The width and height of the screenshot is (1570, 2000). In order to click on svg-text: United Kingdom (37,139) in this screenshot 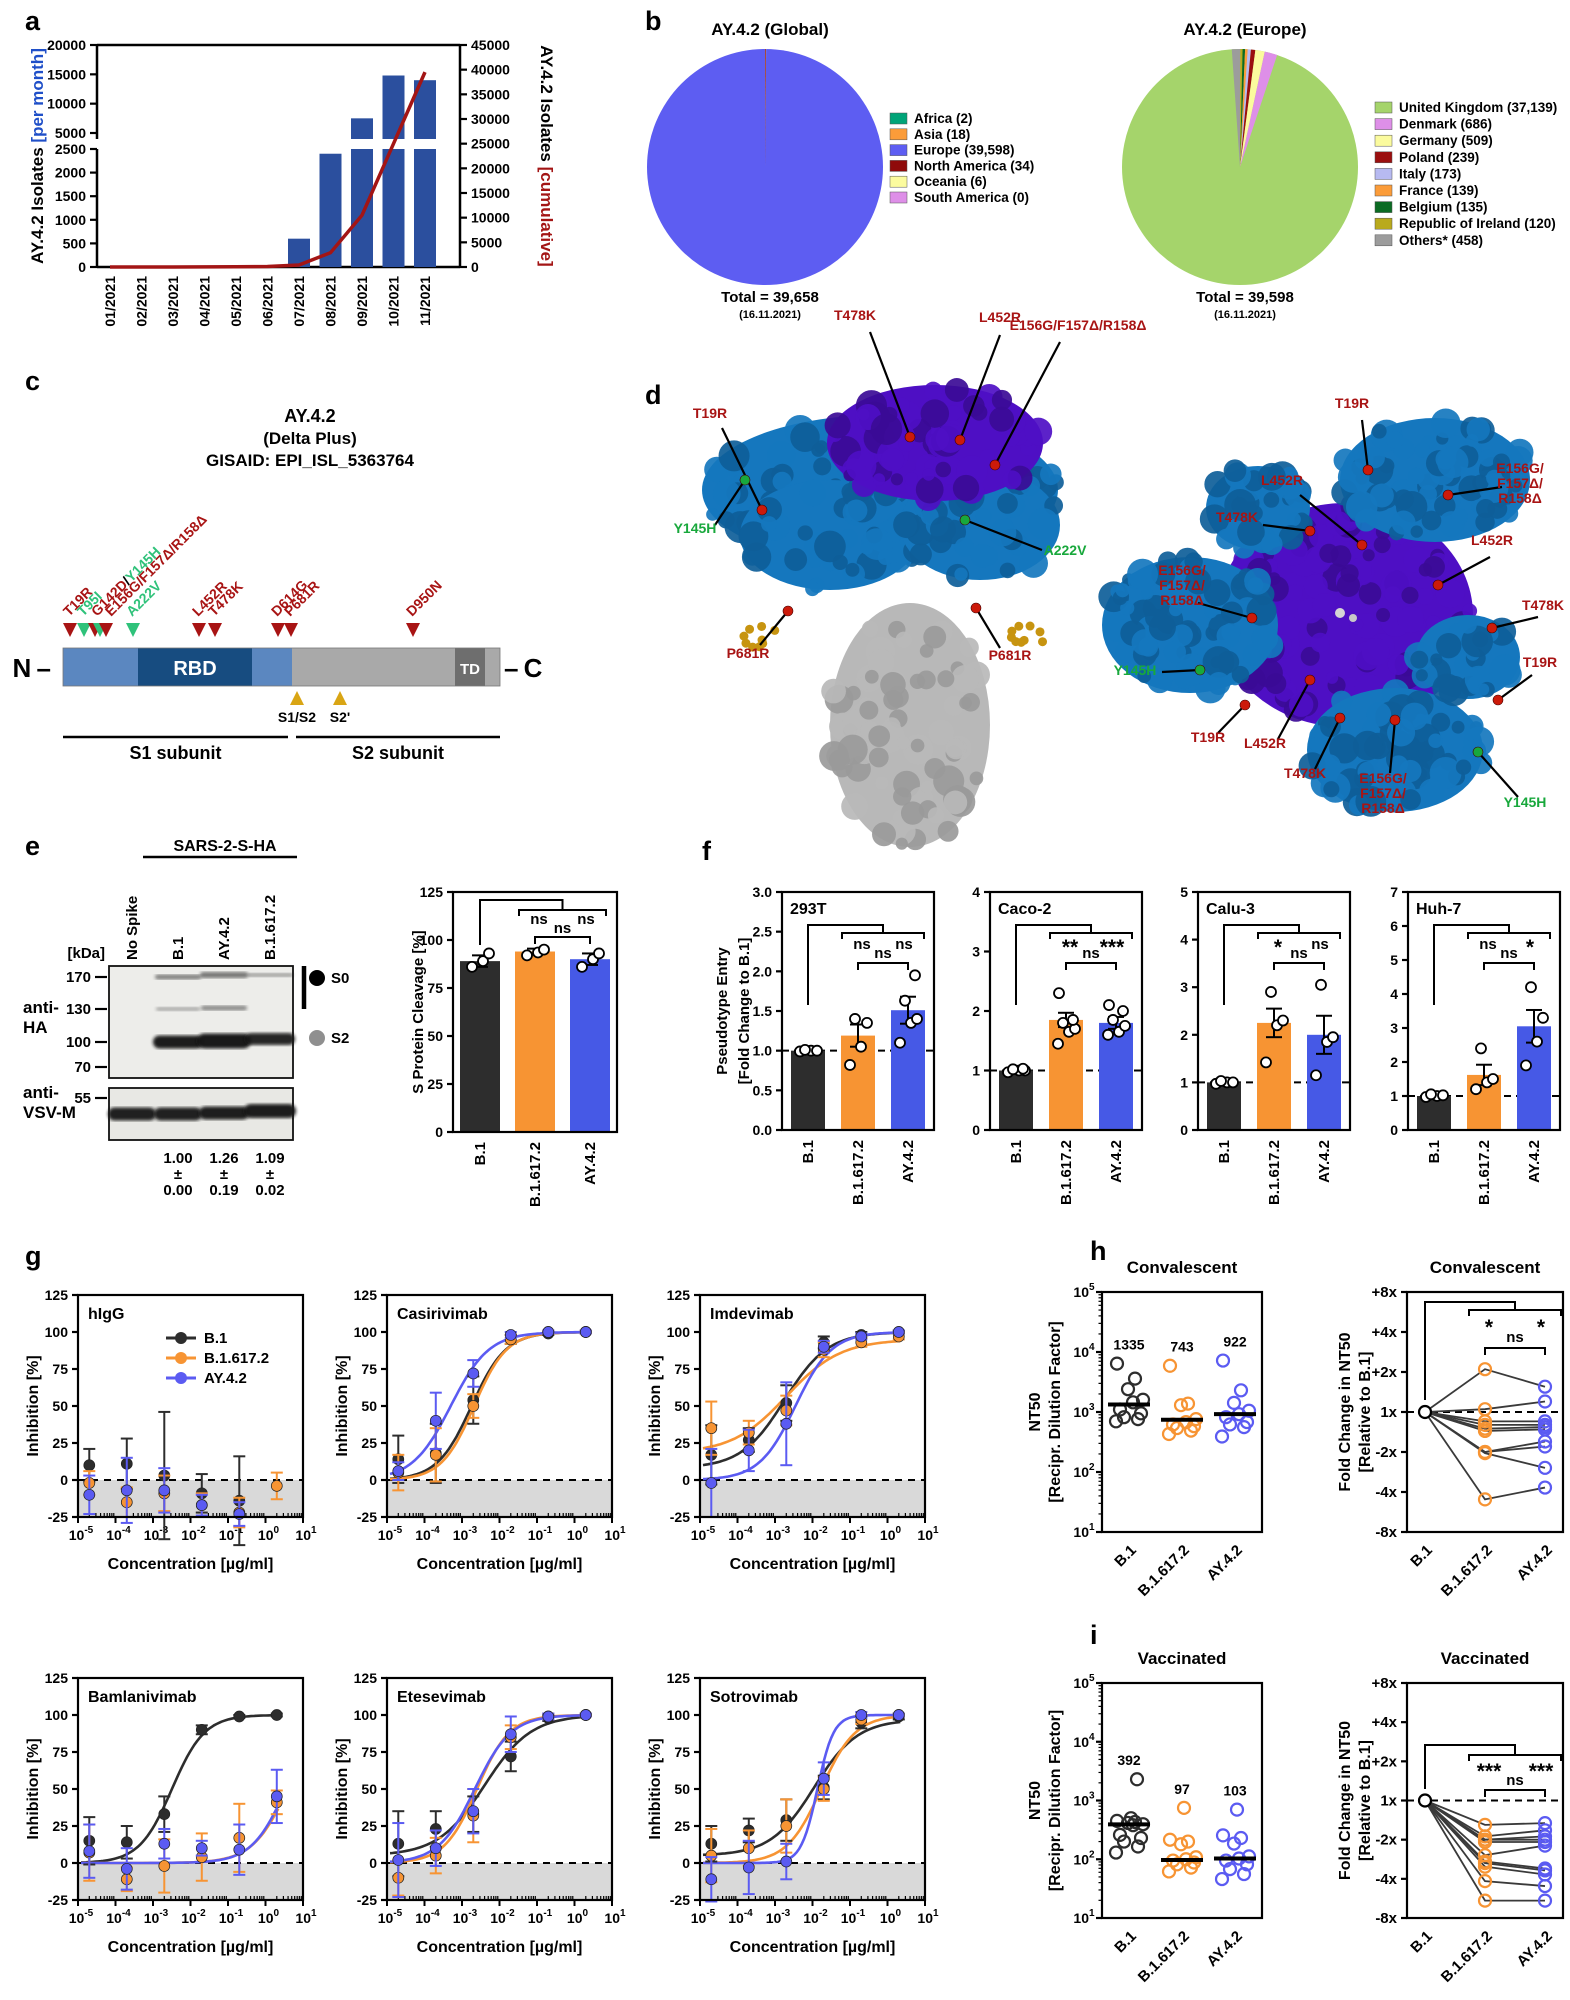, I will do `click(1478, 107)`.